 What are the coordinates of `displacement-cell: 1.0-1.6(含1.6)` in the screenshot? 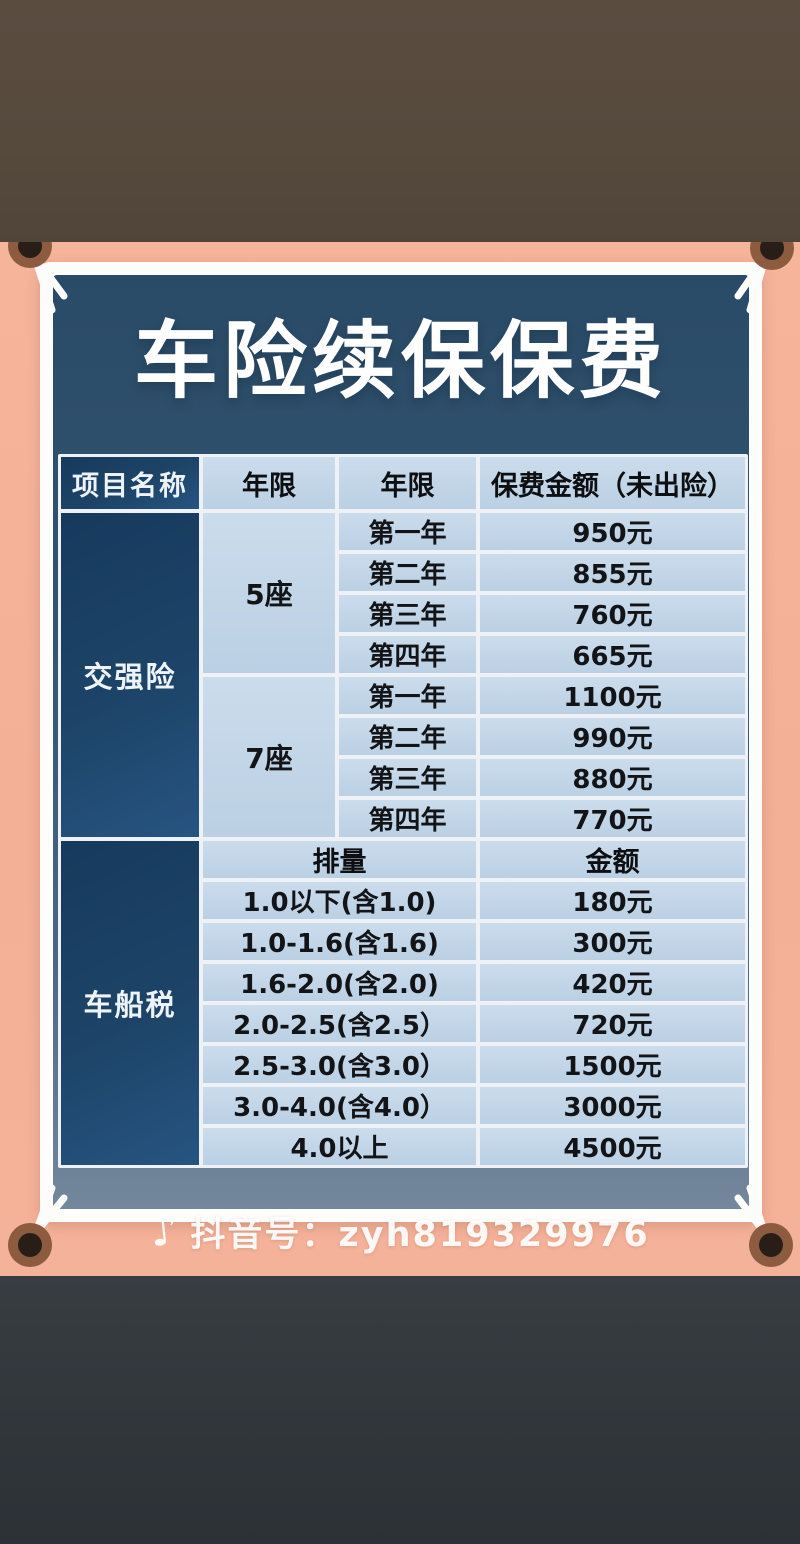 It's located at (339, 941).